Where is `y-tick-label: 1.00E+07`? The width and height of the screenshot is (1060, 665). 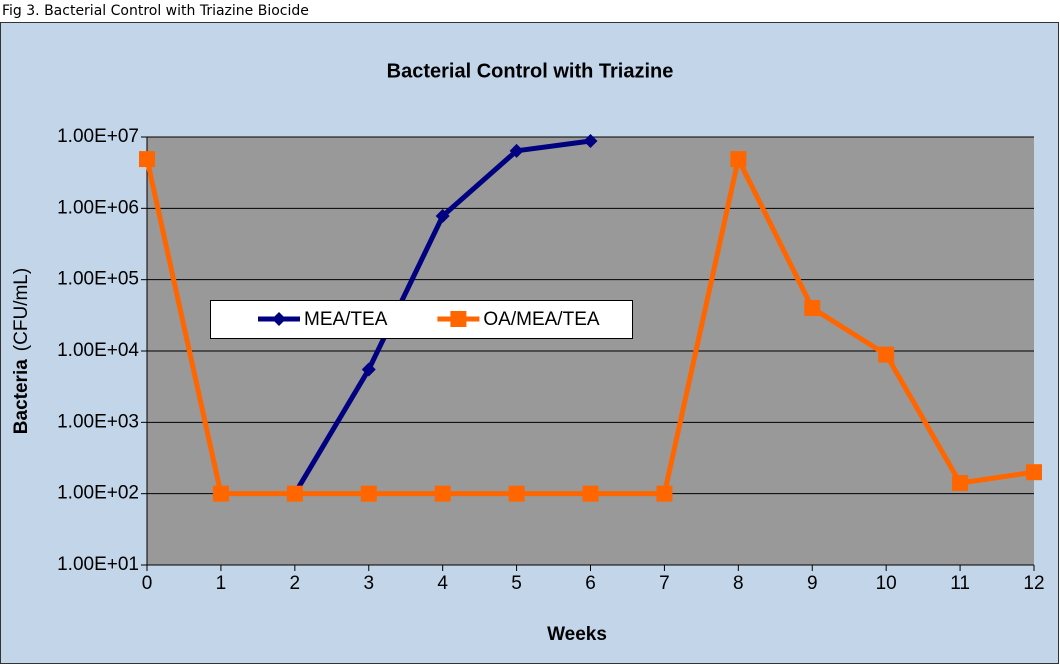 y-tick-label: 1.00E+07 is located at coordinates (98, 136).